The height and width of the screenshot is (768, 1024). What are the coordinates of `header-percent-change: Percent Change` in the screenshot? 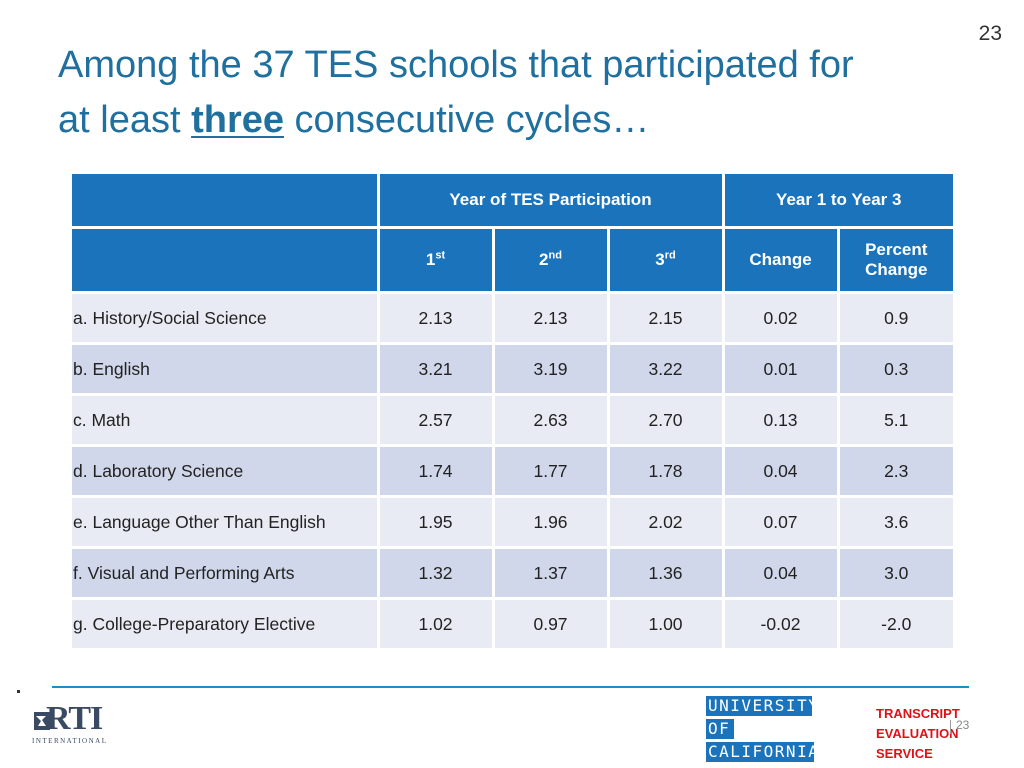 It's located at (895, 260).